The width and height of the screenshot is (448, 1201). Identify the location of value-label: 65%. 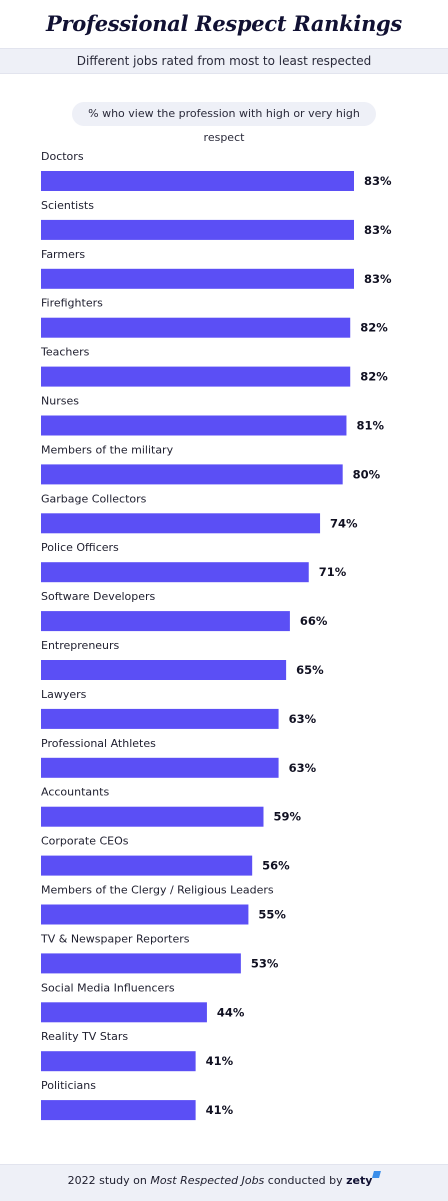
(310, 670).